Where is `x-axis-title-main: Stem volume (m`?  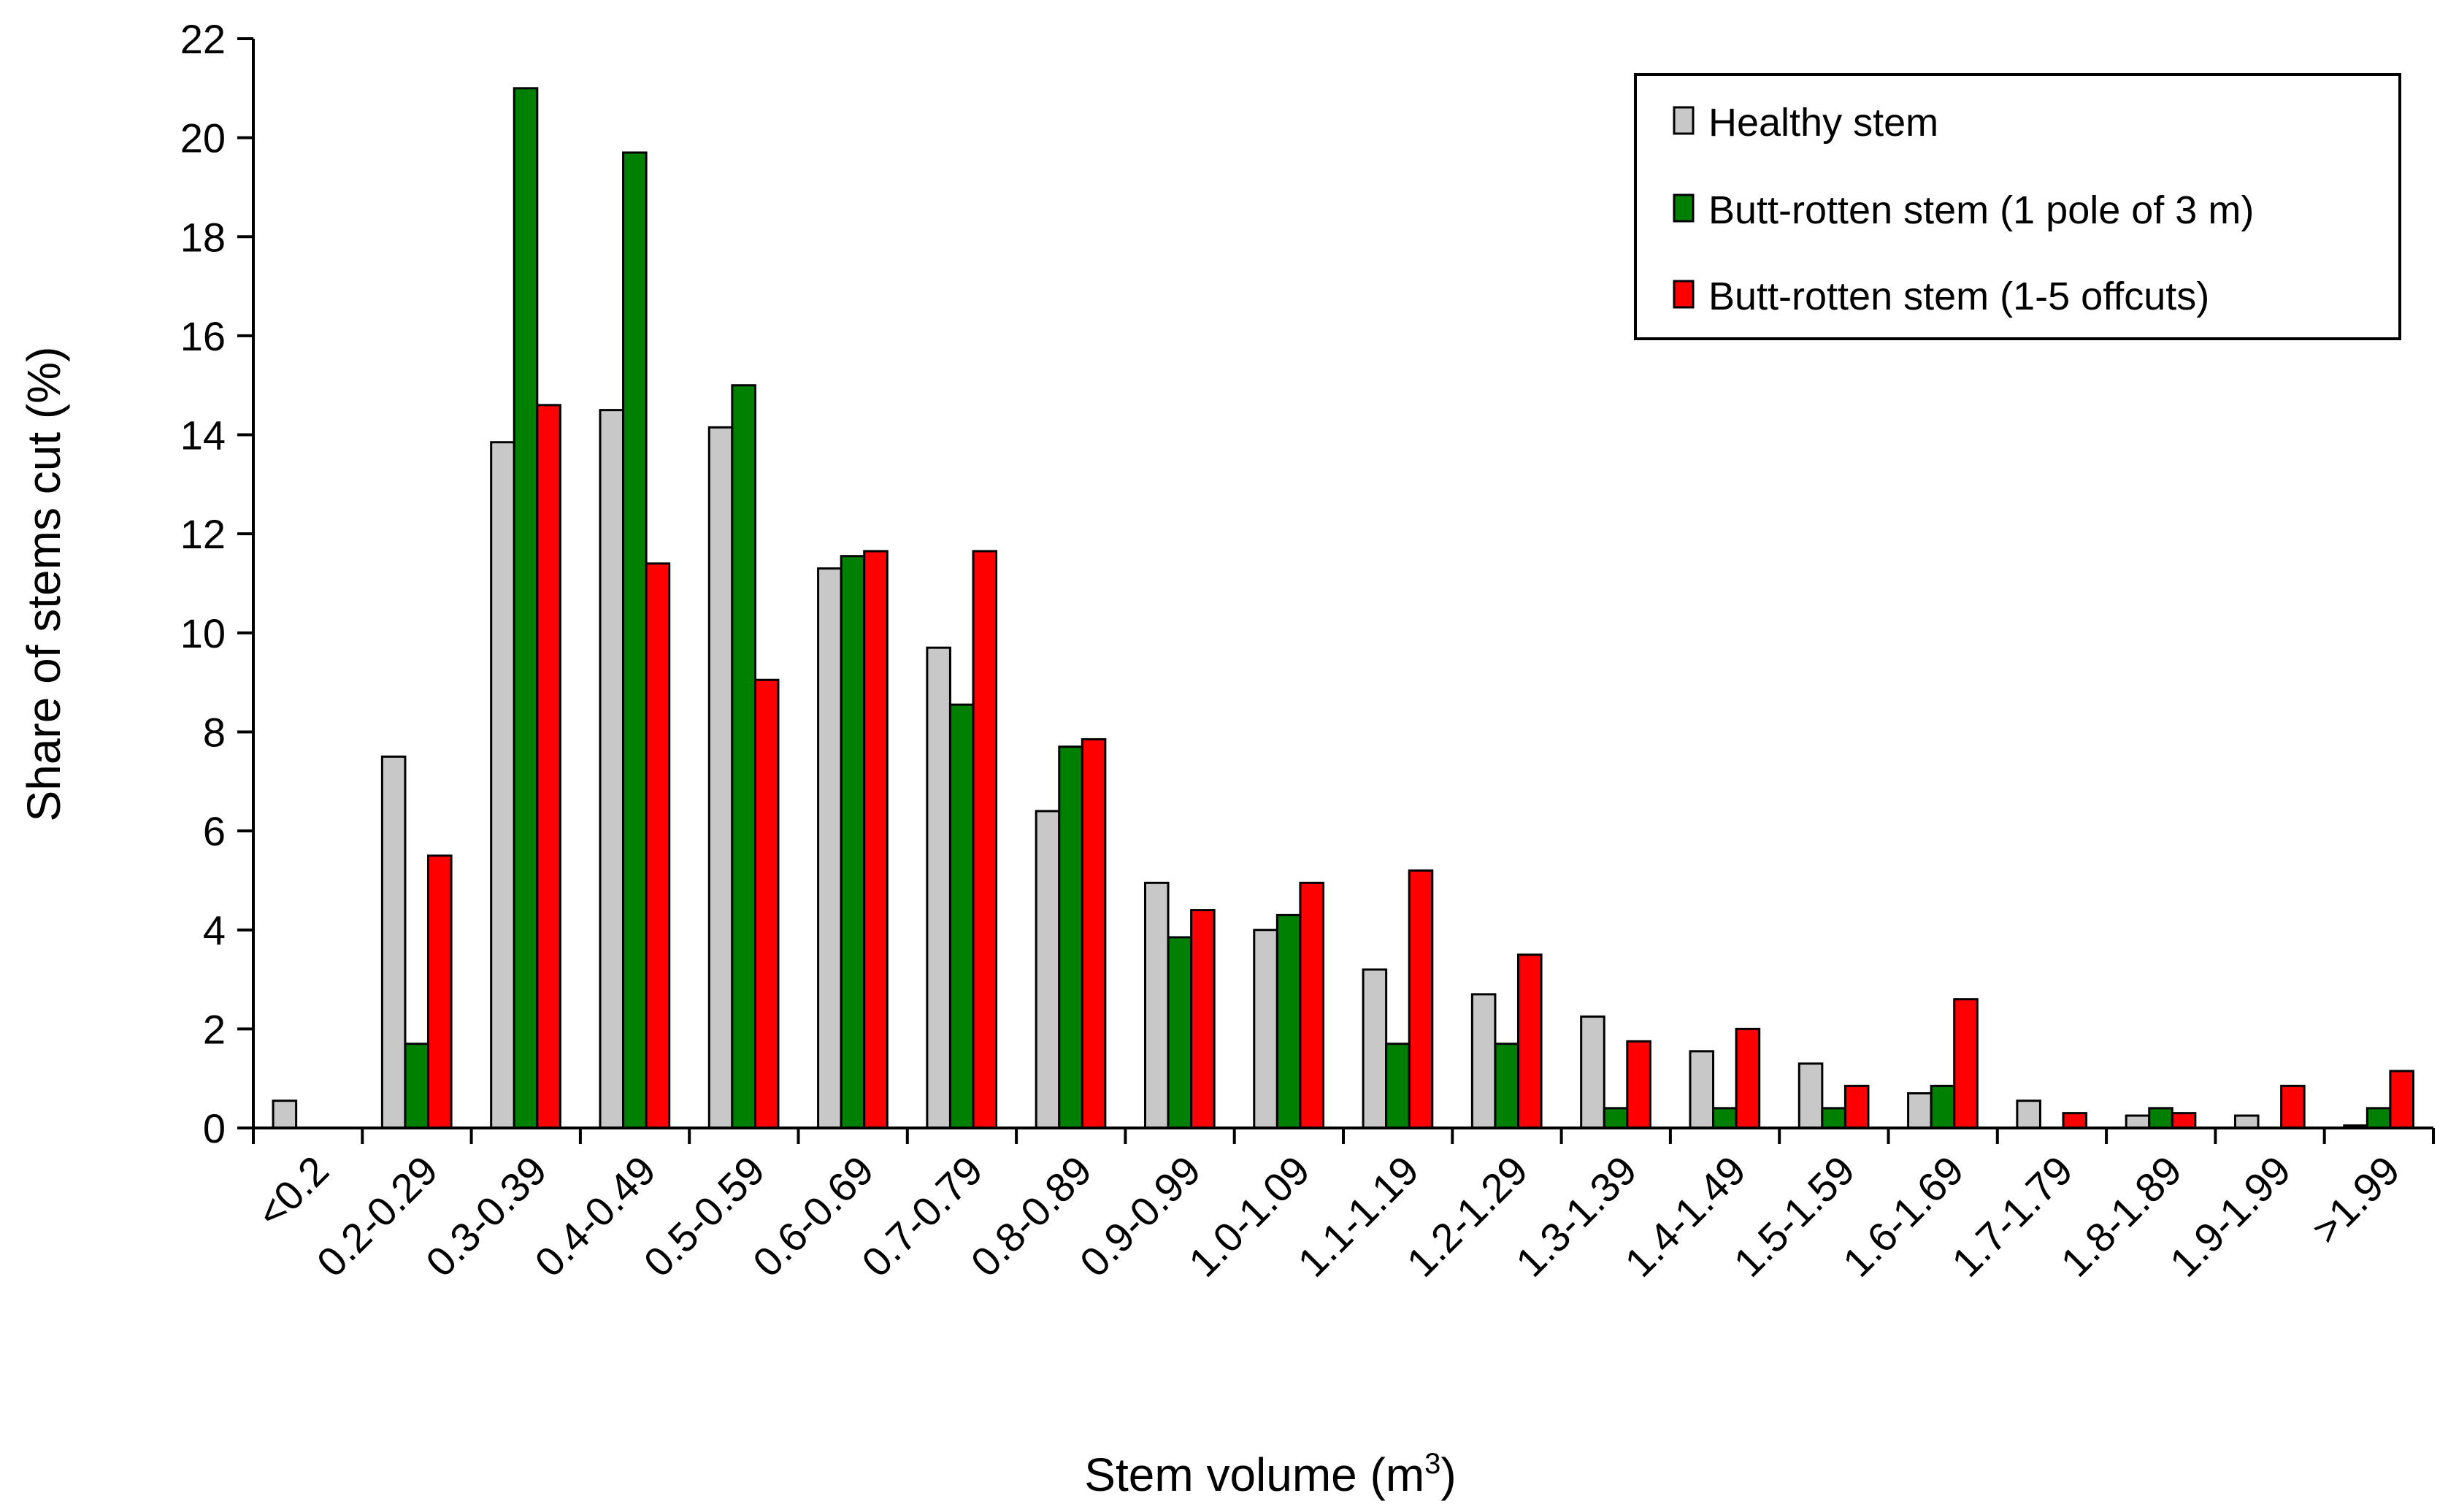 x-axis-title-main: Stem volume (m is located at coordinates (1254, 1474).